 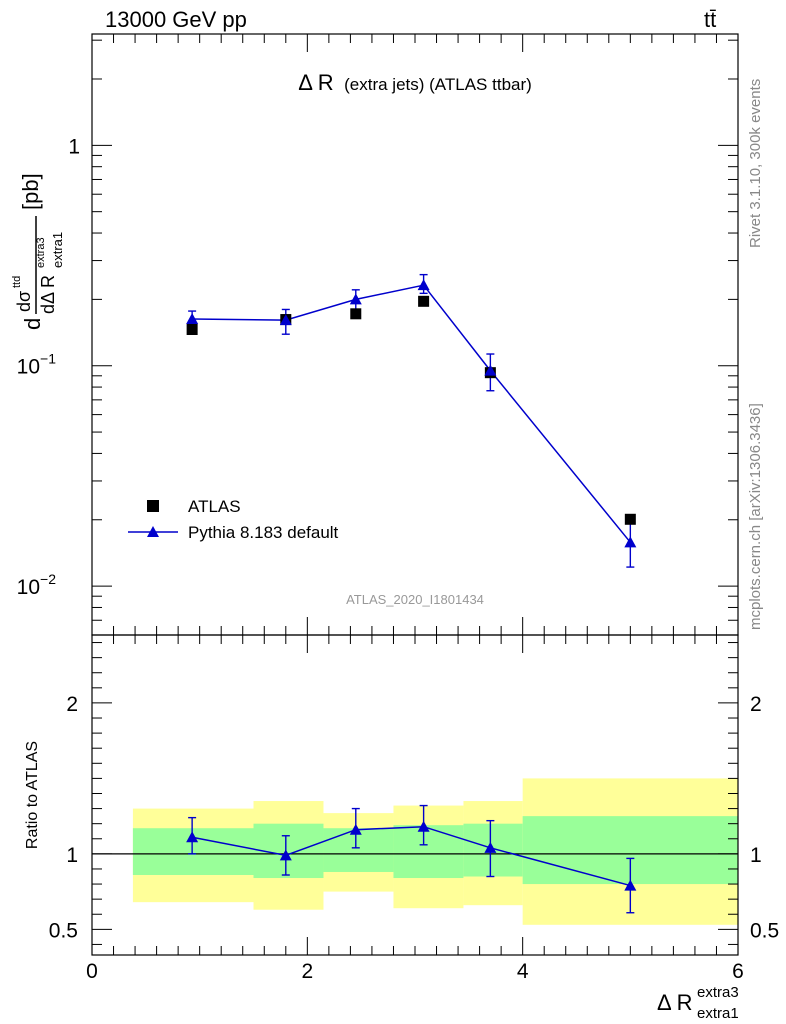 I want to click on ratio-y-tick-label-right: 2, so click(x=756, y=704).